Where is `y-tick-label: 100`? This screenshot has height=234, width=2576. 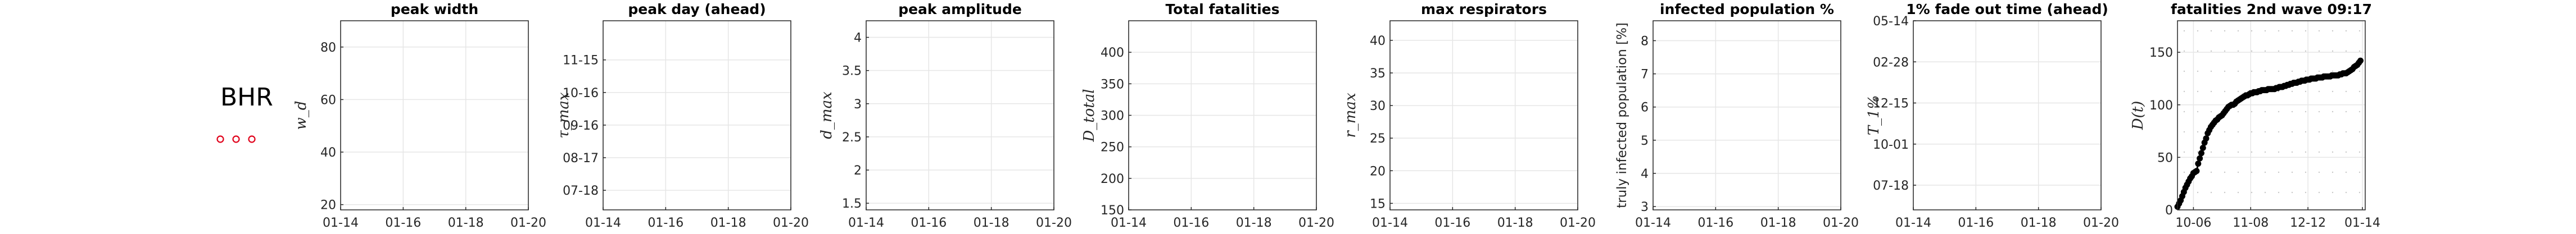
y-tick-label: 100 is located at coordinates (2161, 106).